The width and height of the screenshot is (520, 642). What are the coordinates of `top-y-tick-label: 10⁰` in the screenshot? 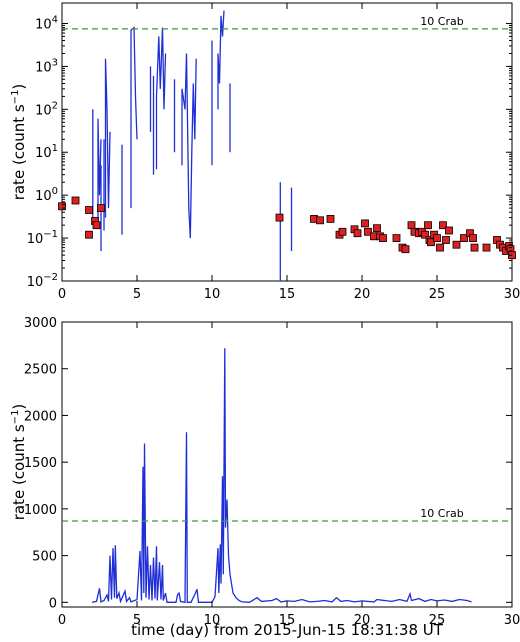 It's located at (46, 195).